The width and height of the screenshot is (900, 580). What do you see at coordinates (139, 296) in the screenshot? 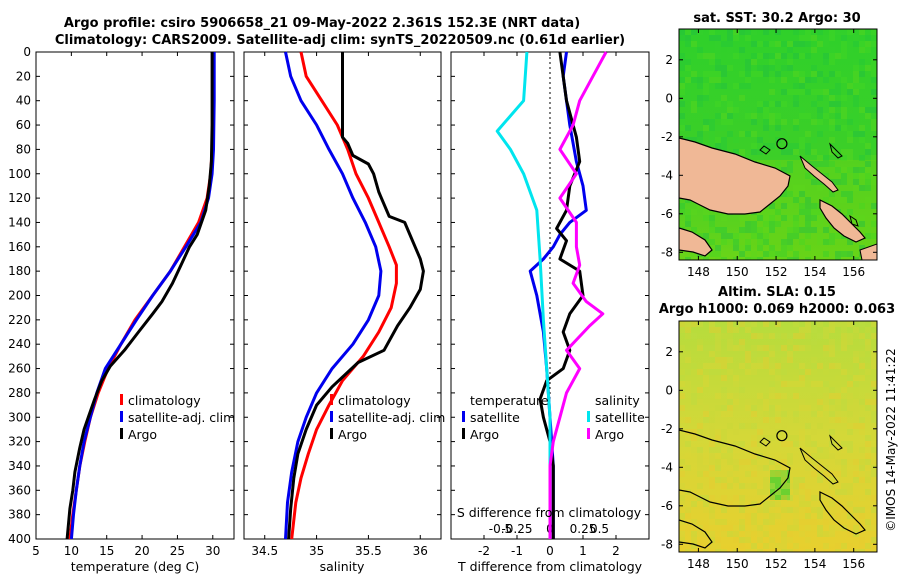
I see `series-argo` at bounding box center [139, 296].